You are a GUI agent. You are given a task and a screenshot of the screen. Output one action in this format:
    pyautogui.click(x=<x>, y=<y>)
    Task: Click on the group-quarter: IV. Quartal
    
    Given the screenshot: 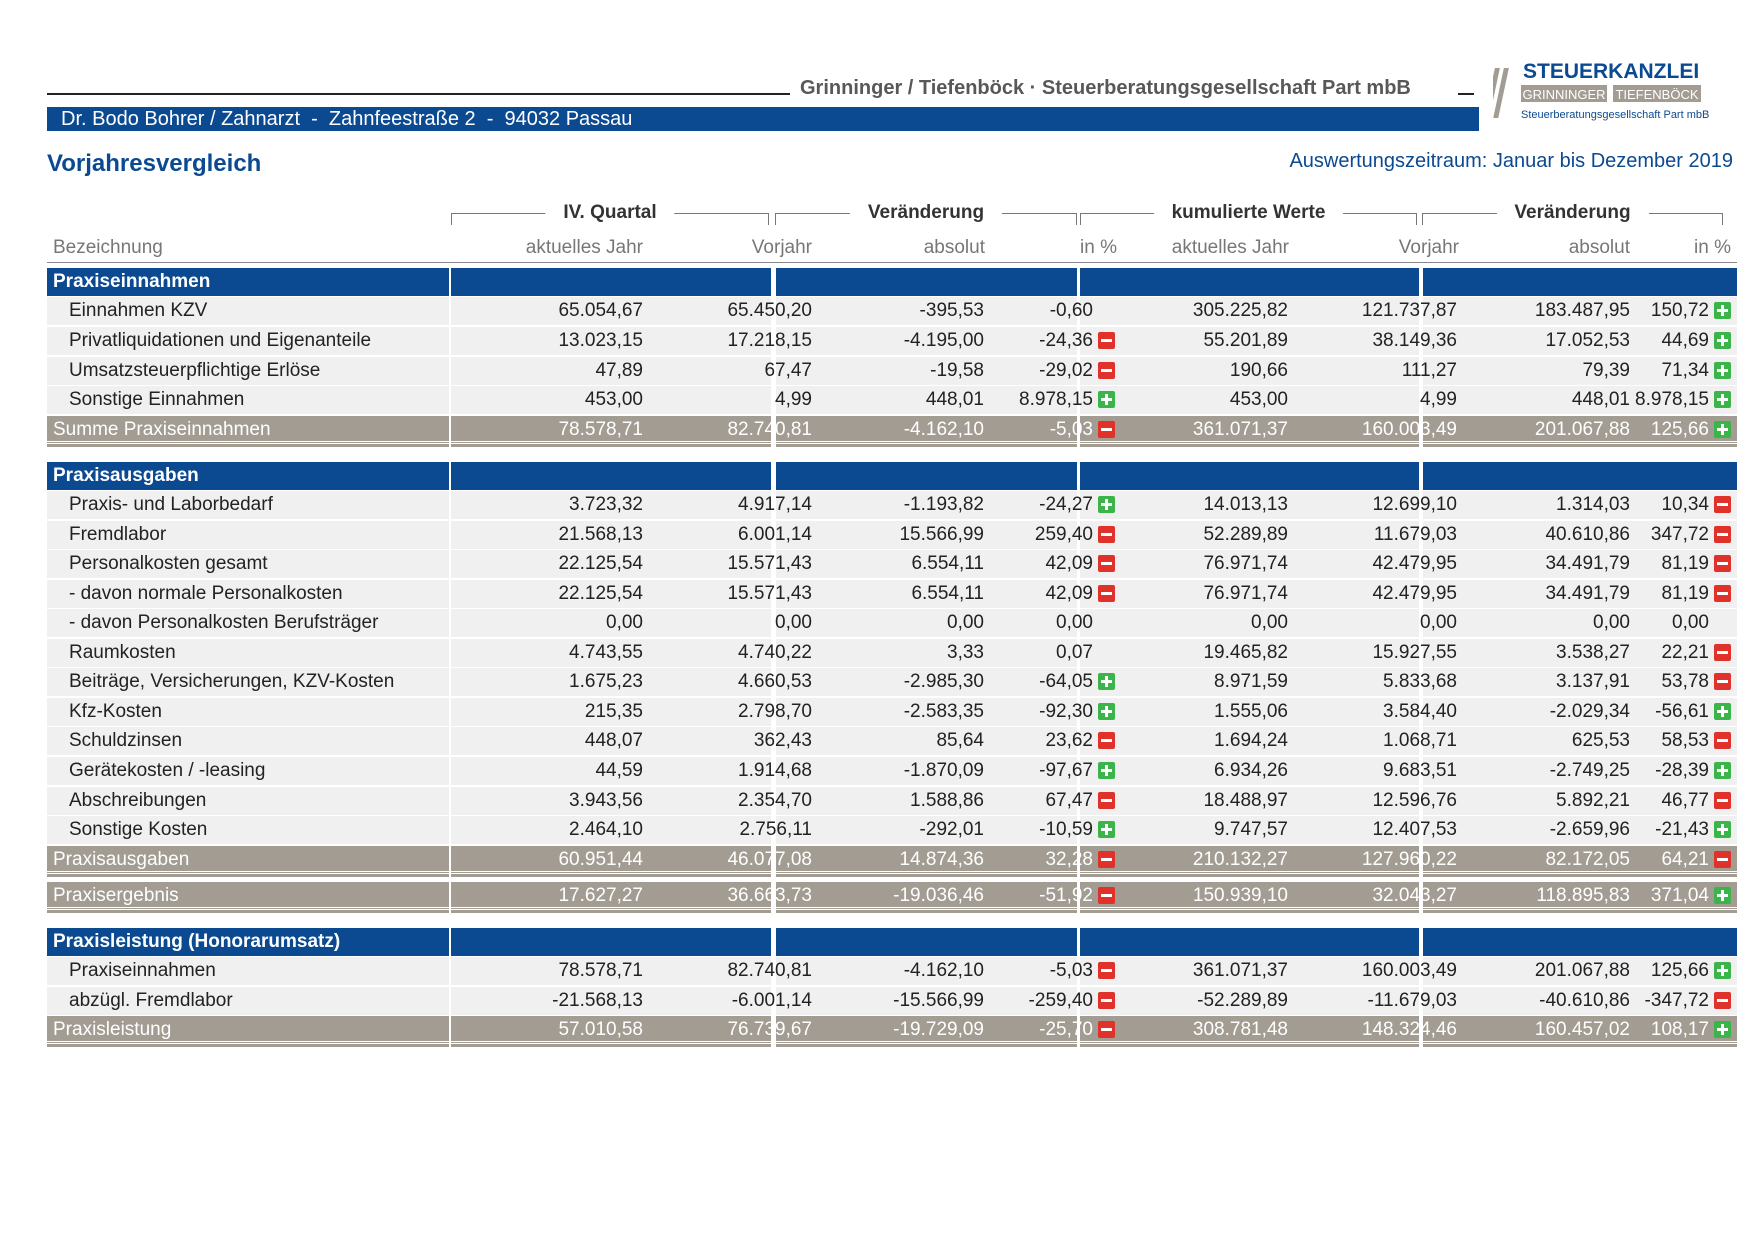 What is the action you would take?
    pyautogui.click(x=610, y=214)
    